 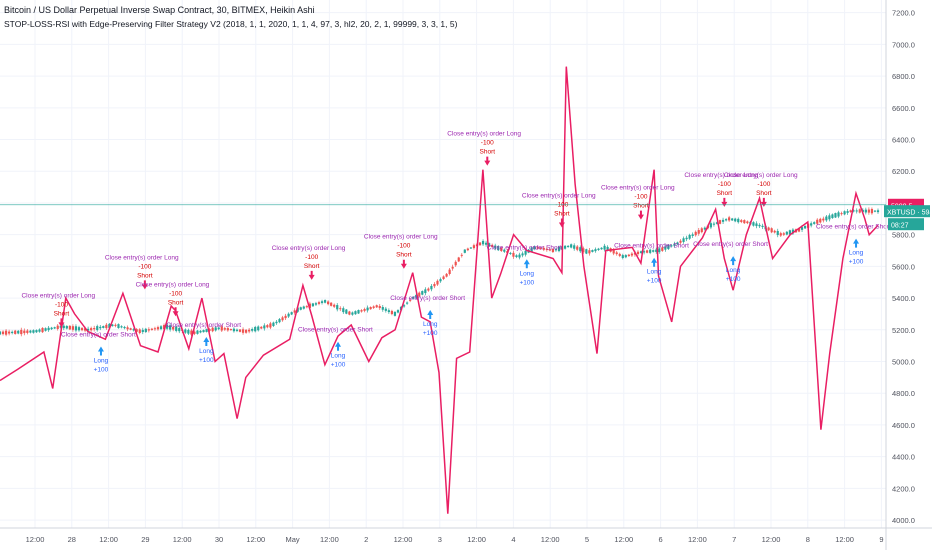 I want to click on time-tick-label: 28, so click(x=72, y=539).